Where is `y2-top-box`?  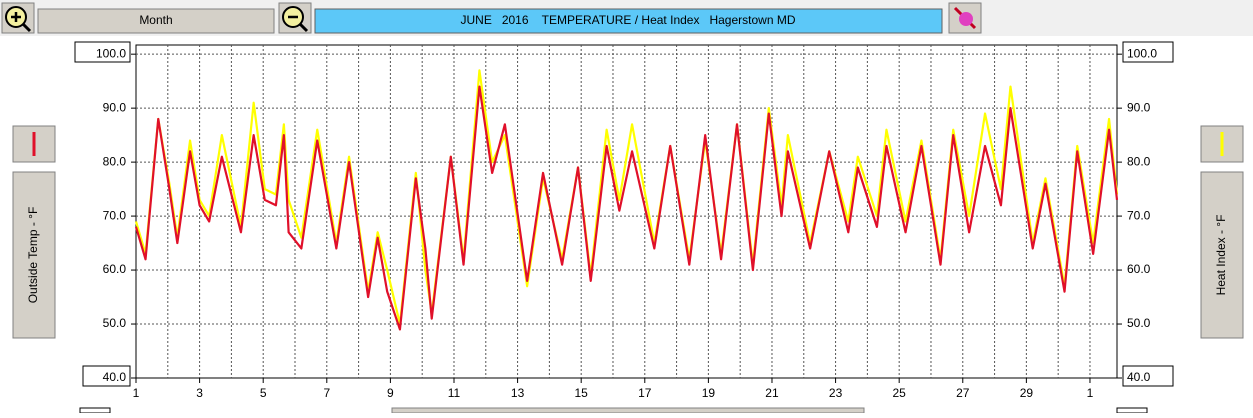 y2-top-box is located at coordinates (1148, 52).